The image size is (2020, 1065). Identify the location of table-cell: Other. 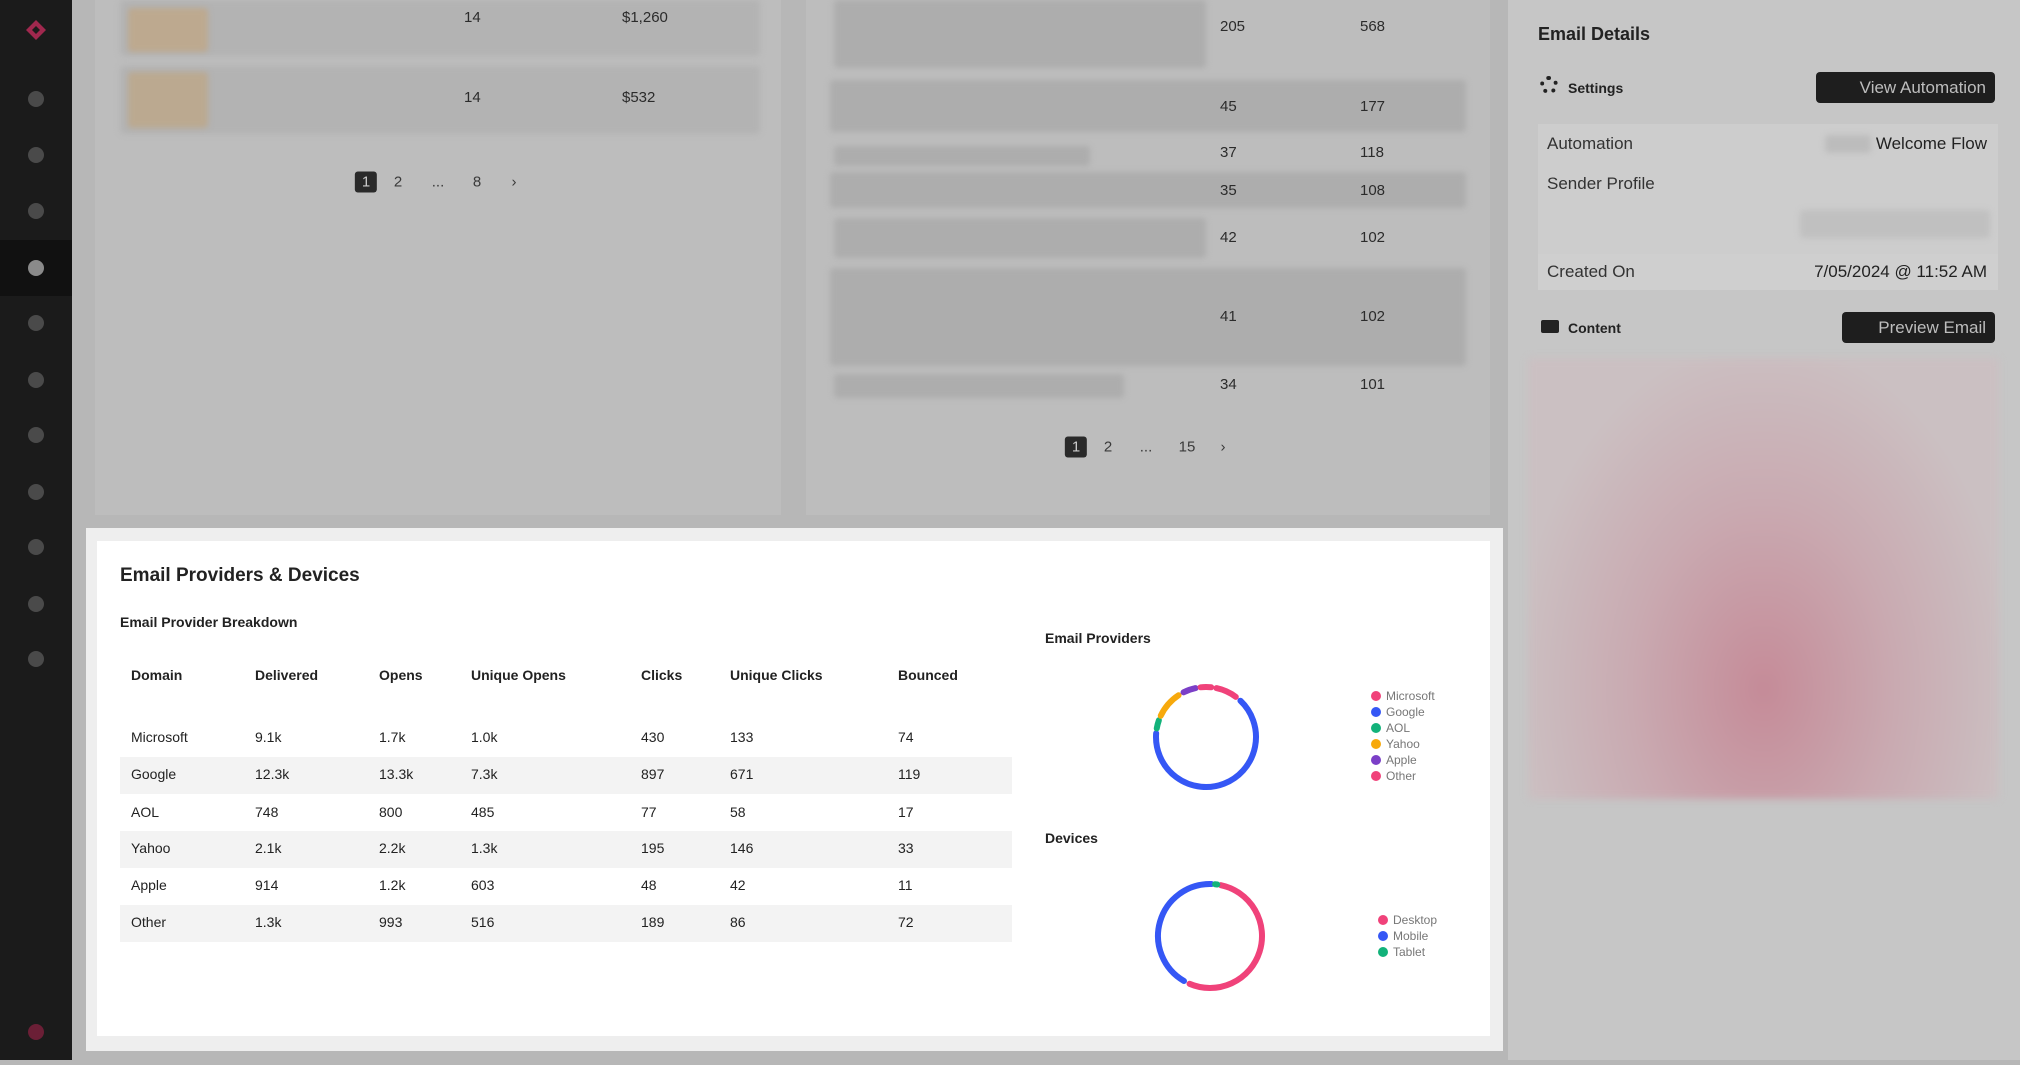
(148, 922).